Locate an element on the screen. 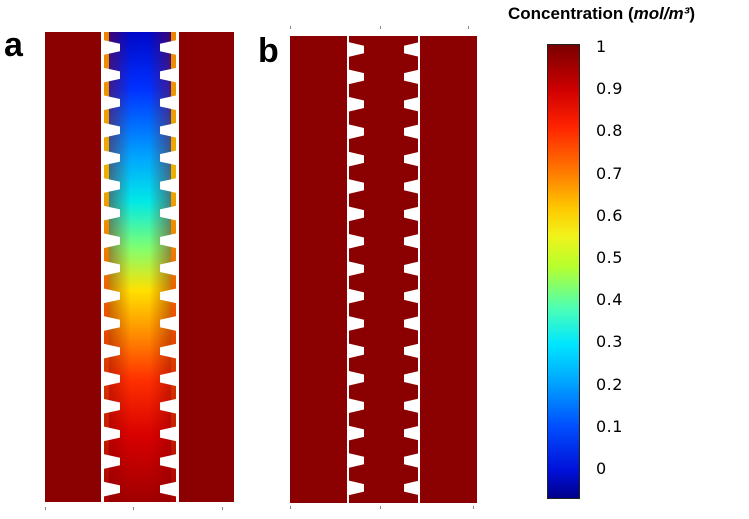 This screenshot has height=519, width=749. colorbar-tick-label: 0.7 is located at coordinates (609, 173).